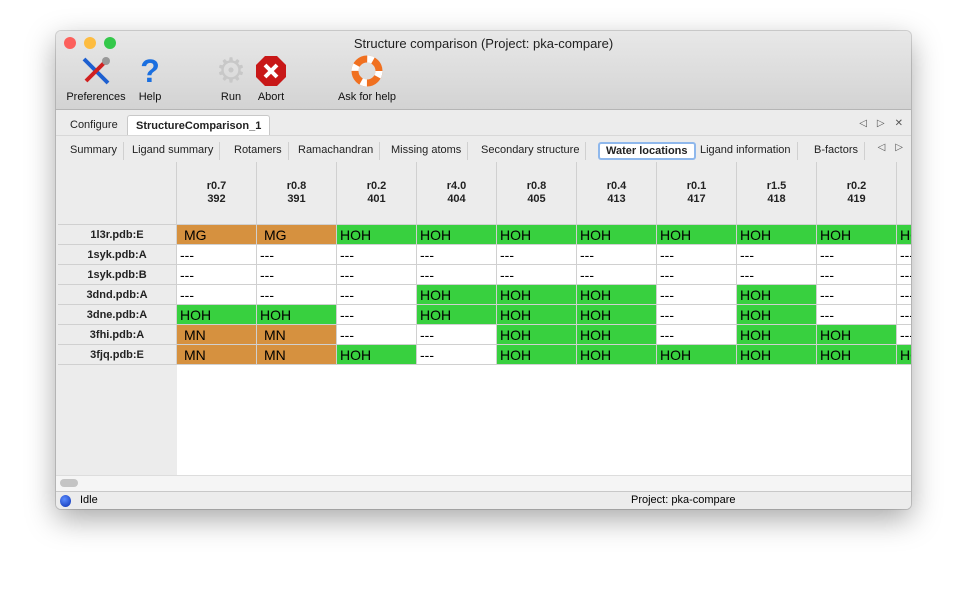 The width and height of the screenshot is (967, 589). What do you see at coordinates (271, 79) in the screenshot?
I see `abort-button: Abort` at bounding box center [271, 79].